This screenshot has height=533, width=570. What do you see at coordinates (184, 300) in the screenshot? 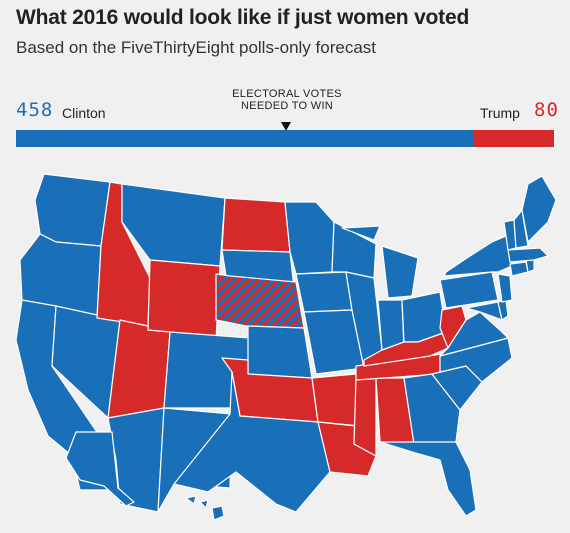
I see `state-wy` at bounding box center [184, 300].